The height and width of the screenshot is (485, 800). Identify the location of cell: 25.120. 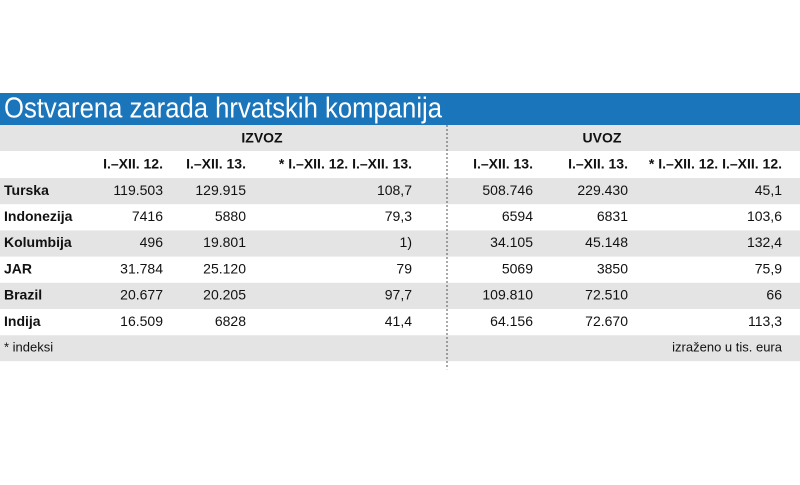
(224, 268).